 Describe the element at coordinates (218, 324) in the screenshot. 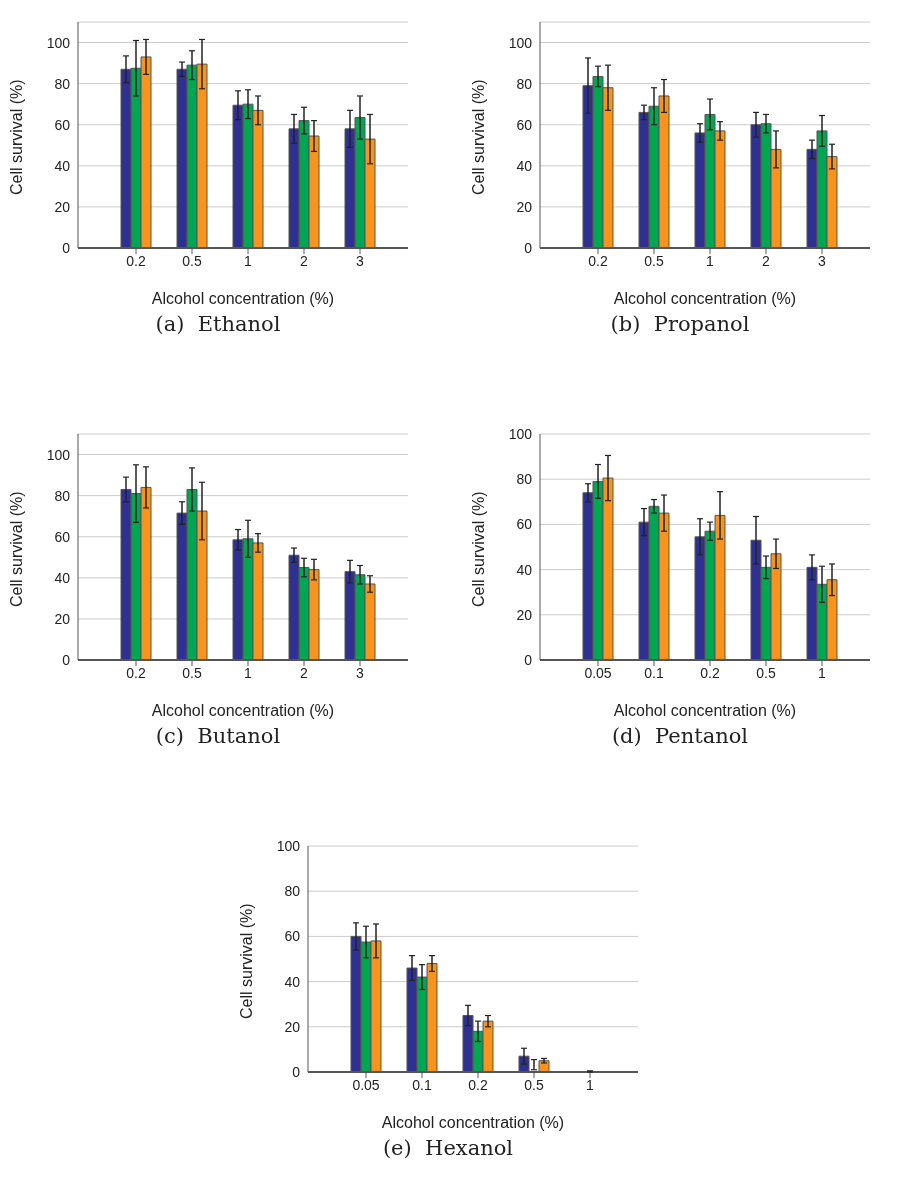

I see `text: (a) Ethanol` at that location.